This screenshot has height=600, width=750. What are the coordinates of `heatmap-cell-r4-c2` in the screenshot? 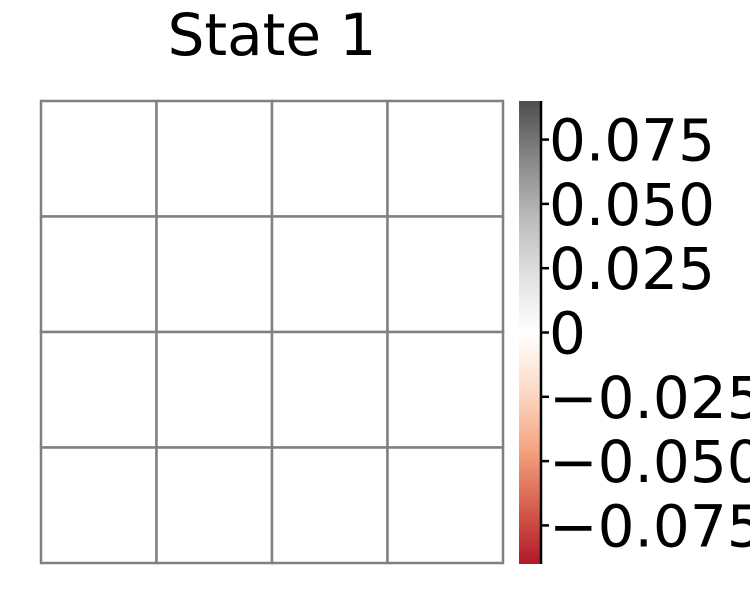 It's located at (214, 505).